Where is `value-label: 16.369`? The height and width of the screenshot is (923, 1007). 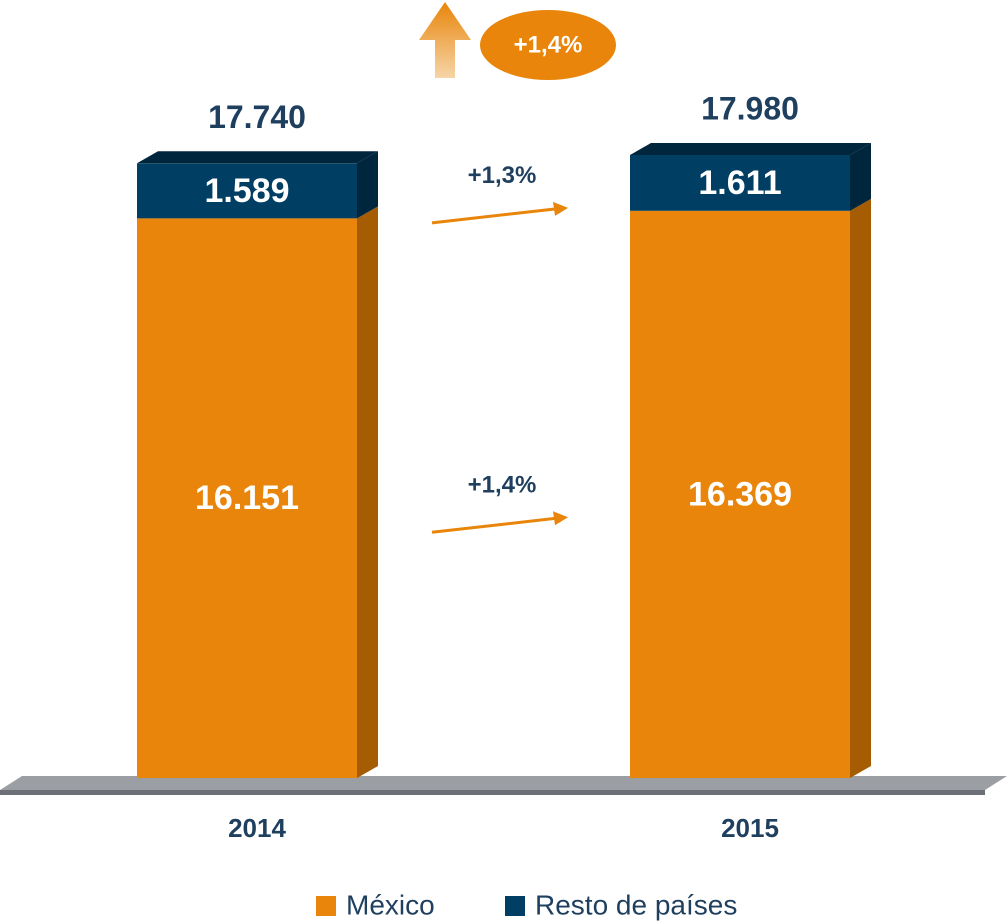 value-label: 16.369 is located at coordinates (740, 494).